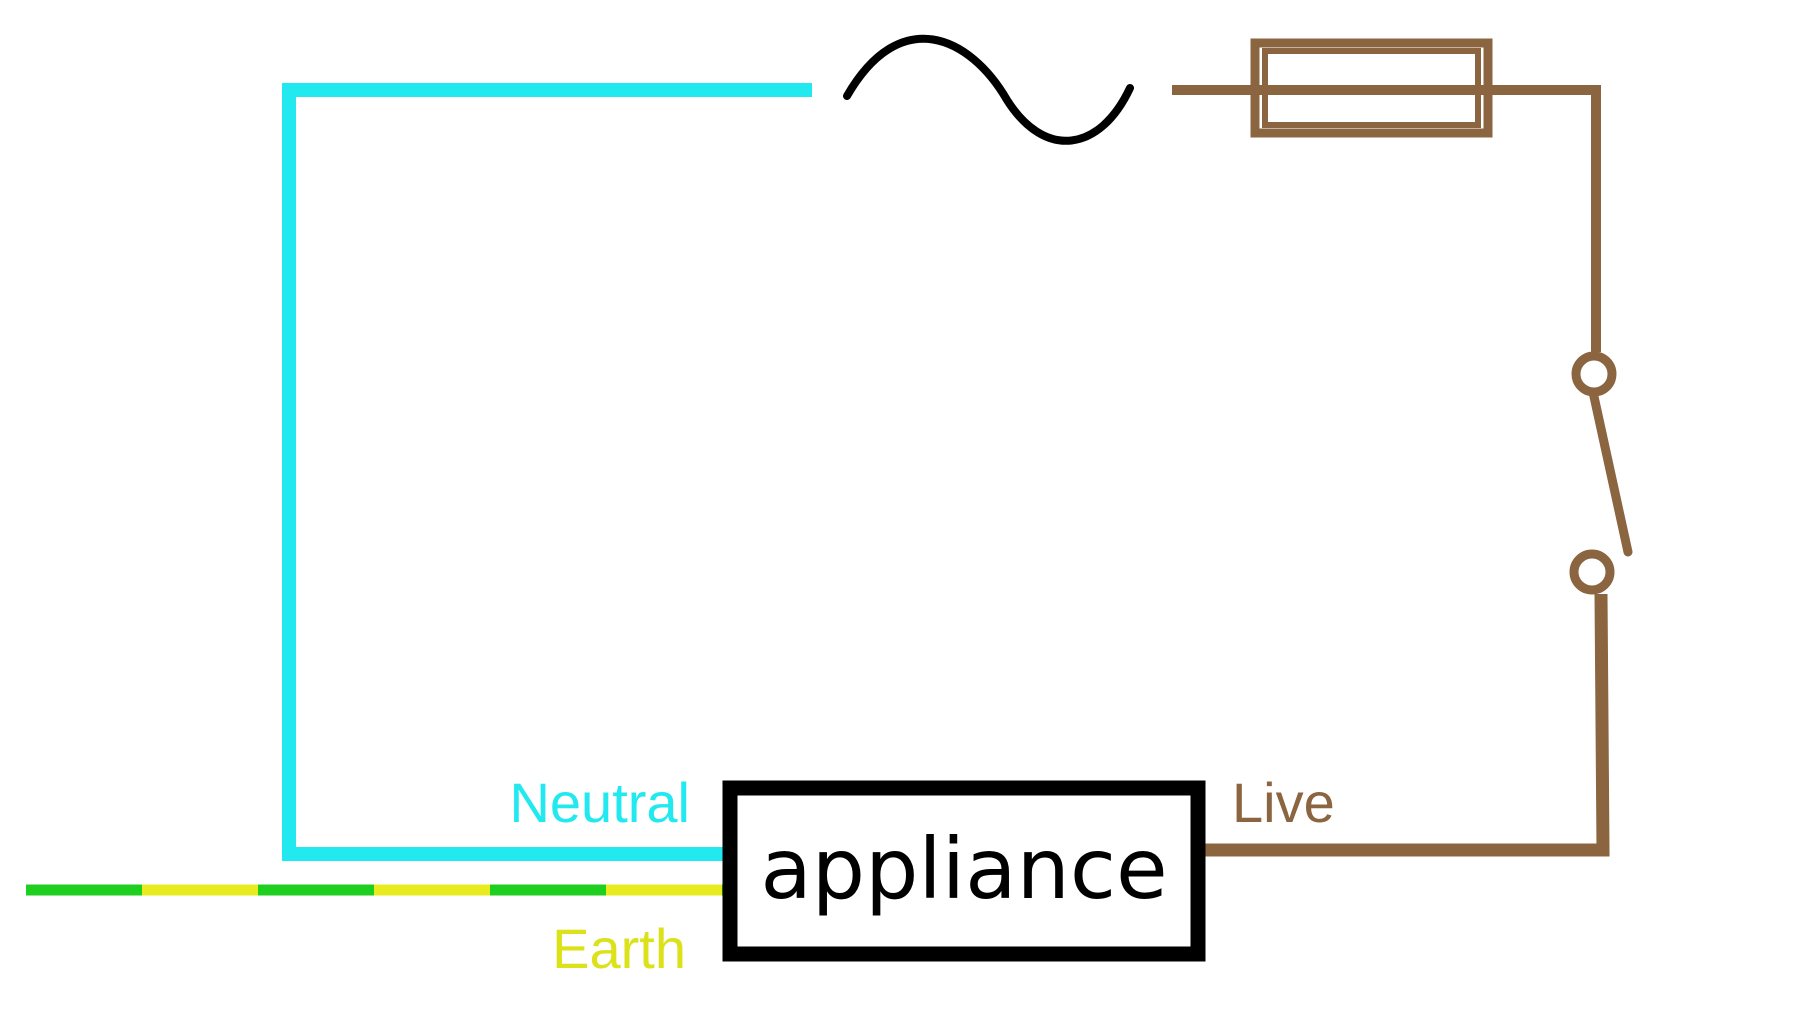 The image size is (1795, 1028). What do you see at coordinates (599, 802) in the screenshot?
I see `neutral-label: Neutral` at bounding box center [599, 802].